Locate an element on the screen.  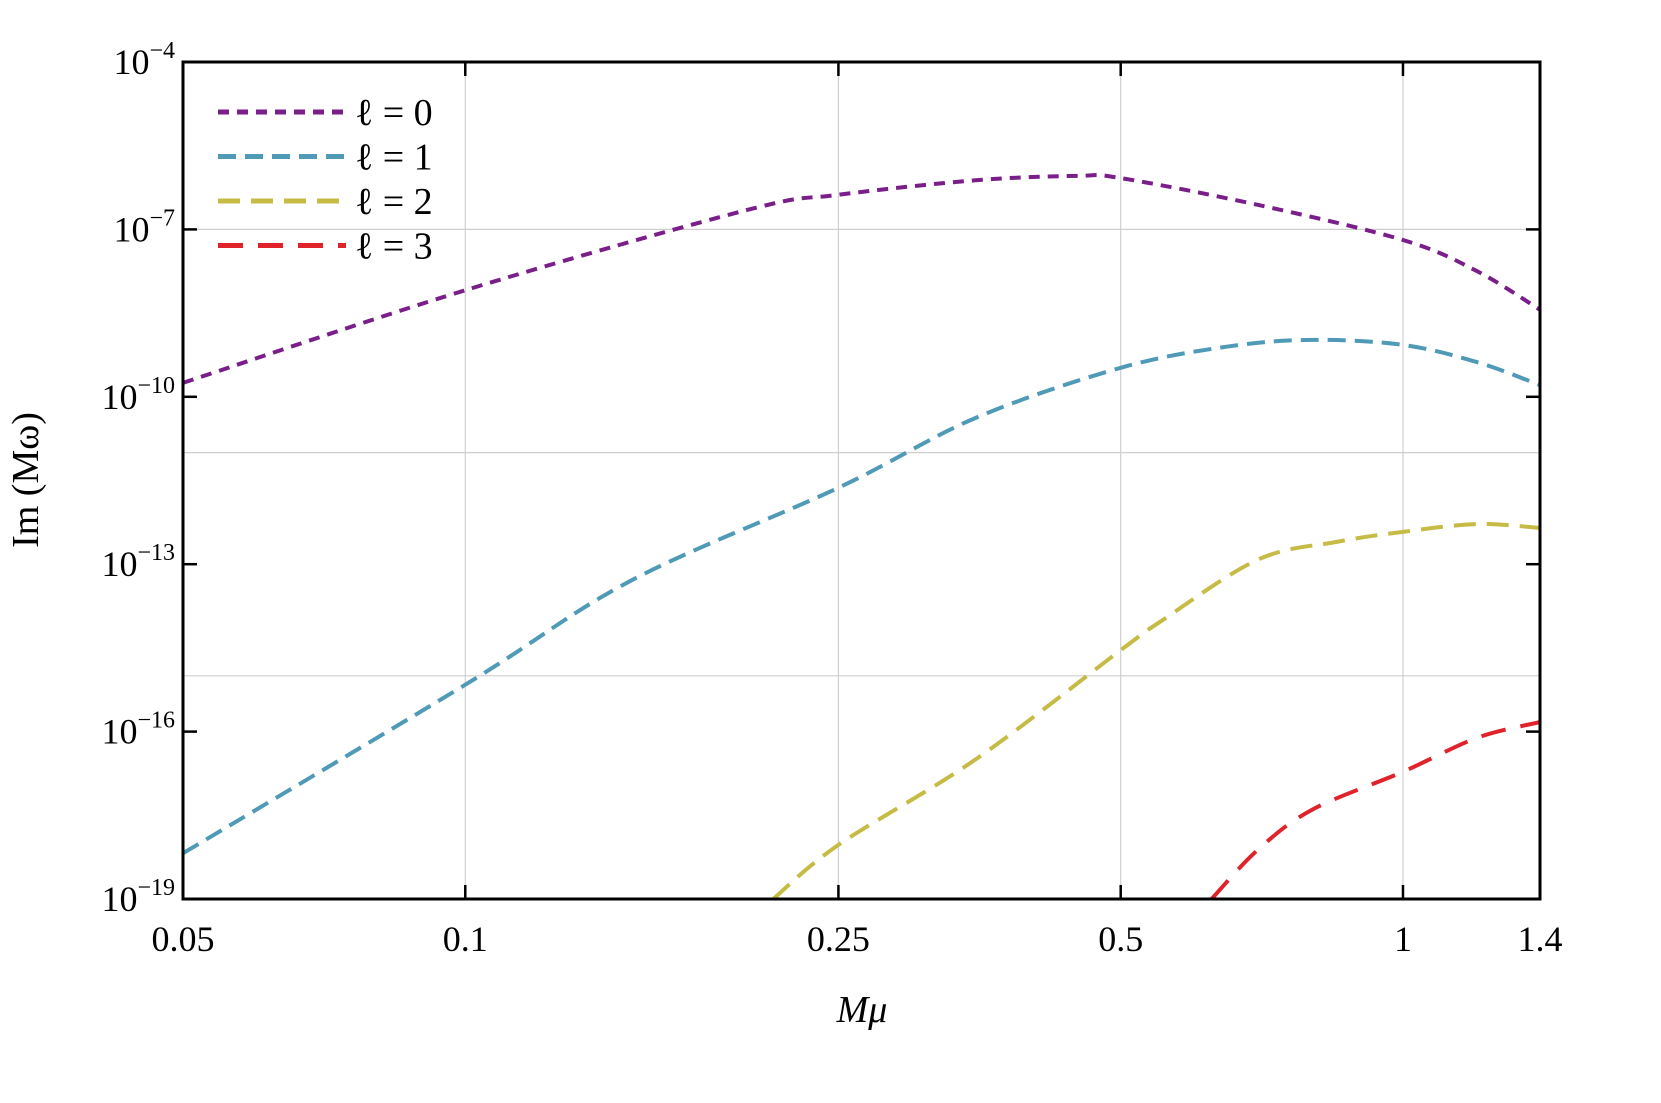
series-line-l3 is located at coordinates (1375, 810).